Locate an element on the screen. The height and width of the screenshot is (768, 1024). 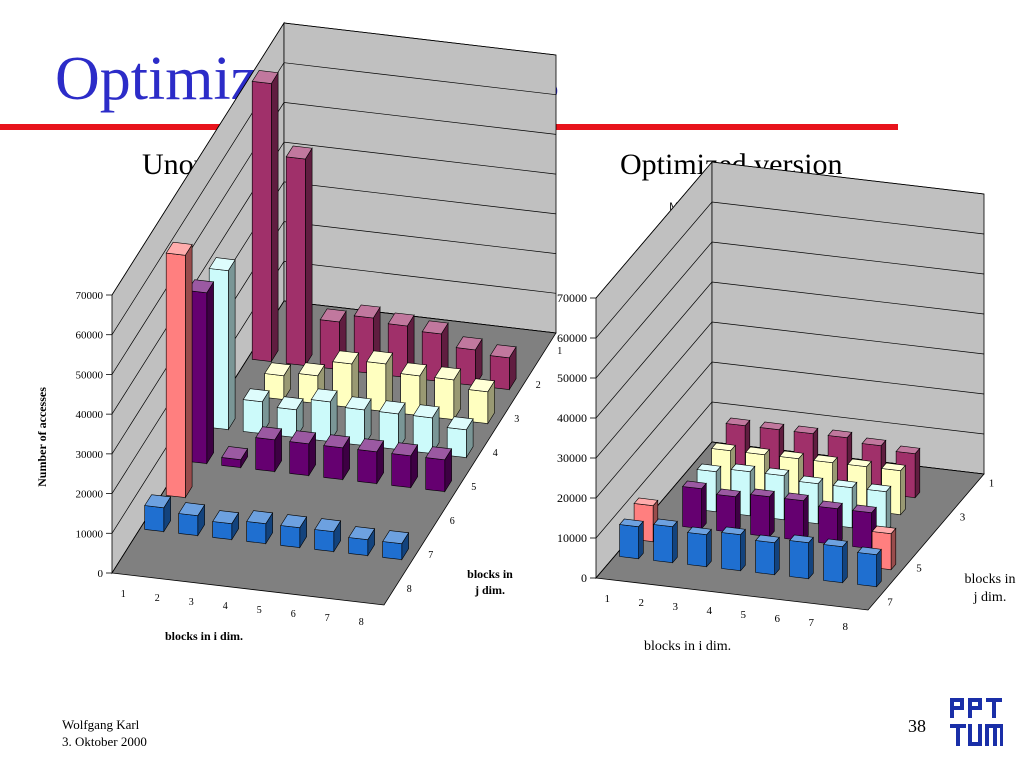
j-tick-label: 1 is located at coordinates (559, 351).